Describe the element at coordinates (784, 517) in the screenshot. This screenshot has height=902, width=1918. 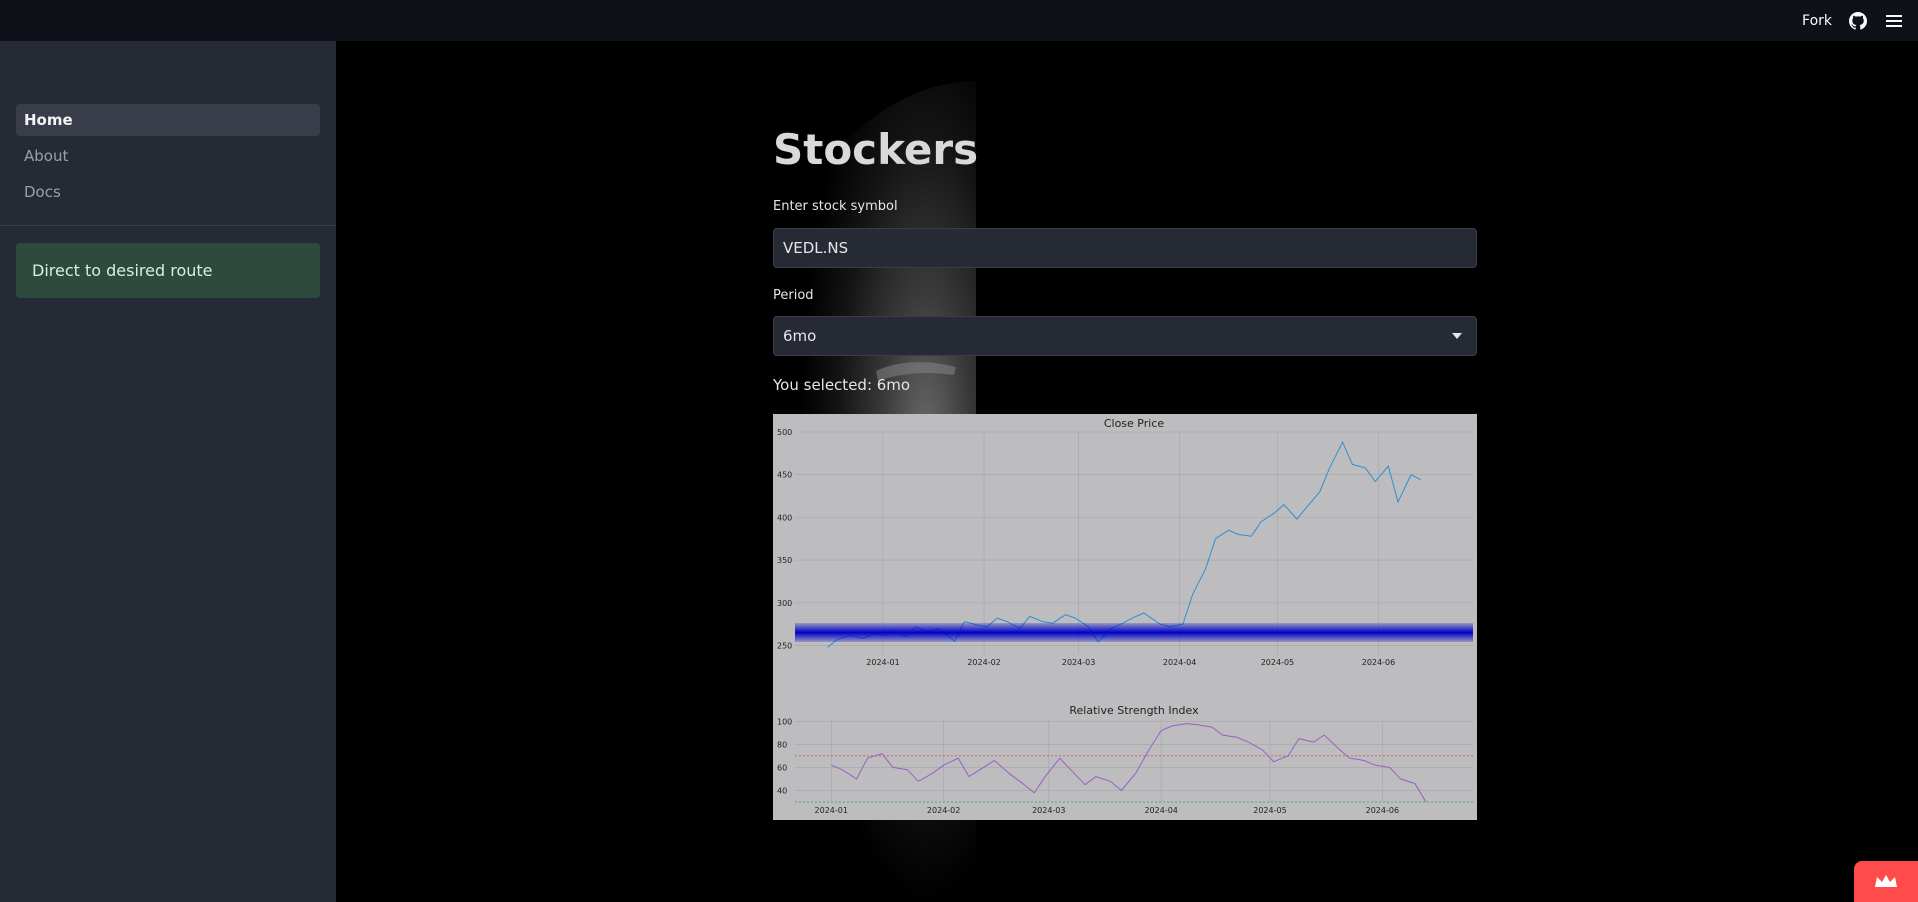
I see `price-y-tick-label: 400` at that location.